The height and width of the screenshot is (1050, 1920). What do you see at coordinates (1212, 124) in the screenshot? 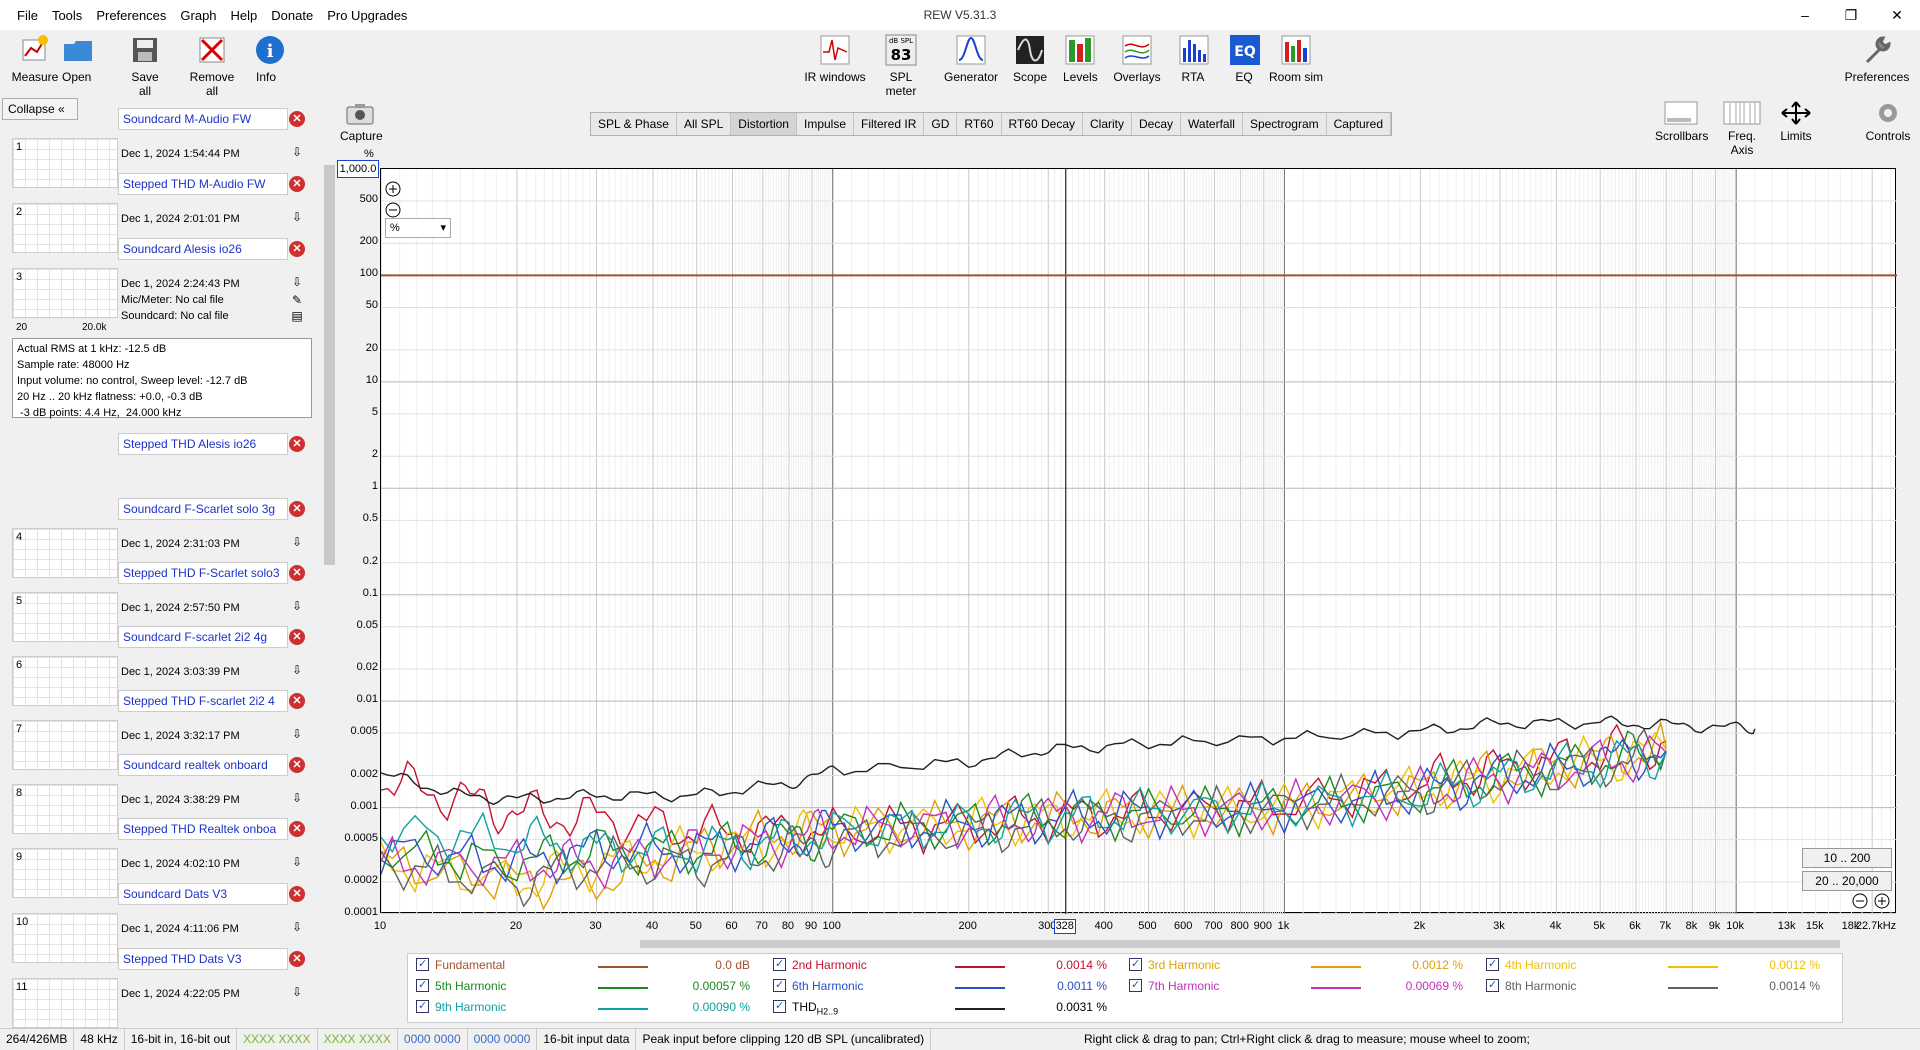
I see `tab-waterfall: Waterfall` at bounding box center [1212, 124].